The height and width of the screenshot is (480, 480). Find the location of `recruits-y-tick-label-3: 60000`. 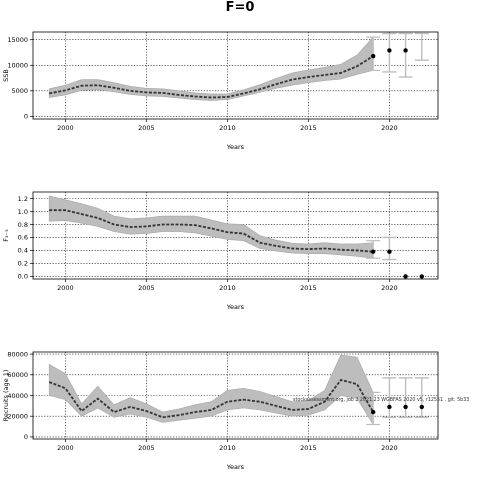

recruits-y-tick-label-3: 60000 is located at coordinates (17, 375).